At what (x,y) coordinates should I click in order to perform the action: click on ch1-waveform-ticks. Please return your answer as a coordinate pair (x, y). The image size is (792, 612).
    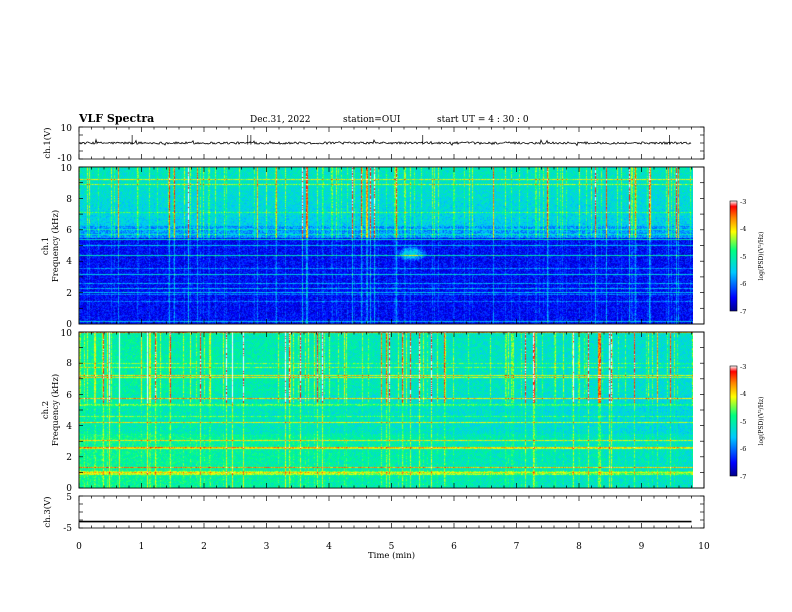
    Looking at the image, I should click on (391, 143).